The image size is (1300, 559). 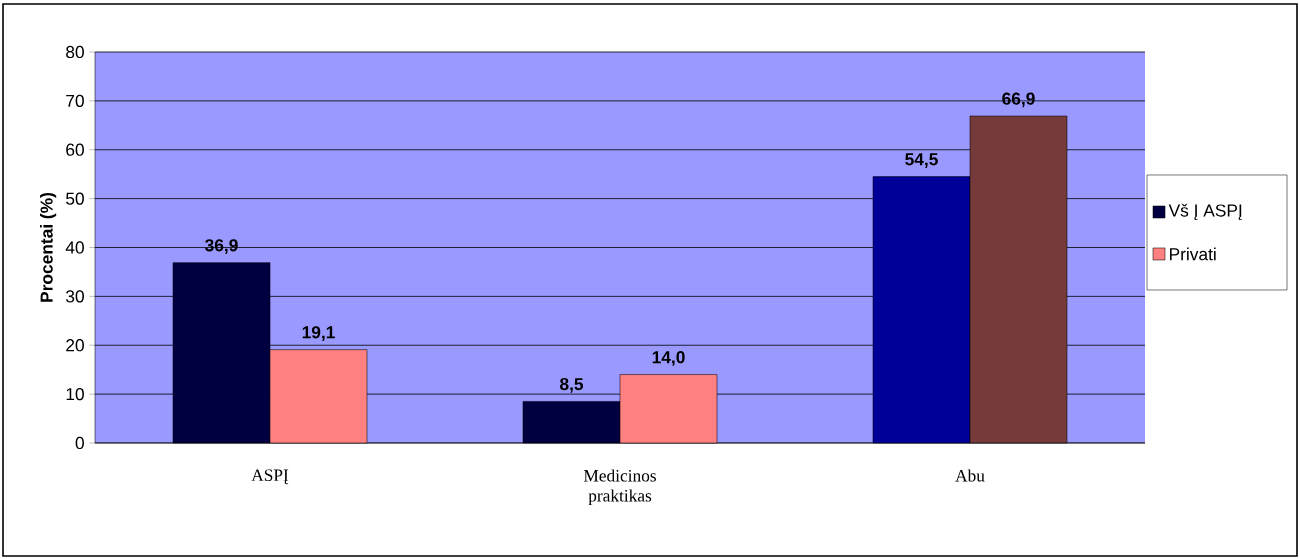 What do you see at coordinates (970, 475) in the screenshot?
I see `x-tick-label: Abu` at bounding box center [970, 475].